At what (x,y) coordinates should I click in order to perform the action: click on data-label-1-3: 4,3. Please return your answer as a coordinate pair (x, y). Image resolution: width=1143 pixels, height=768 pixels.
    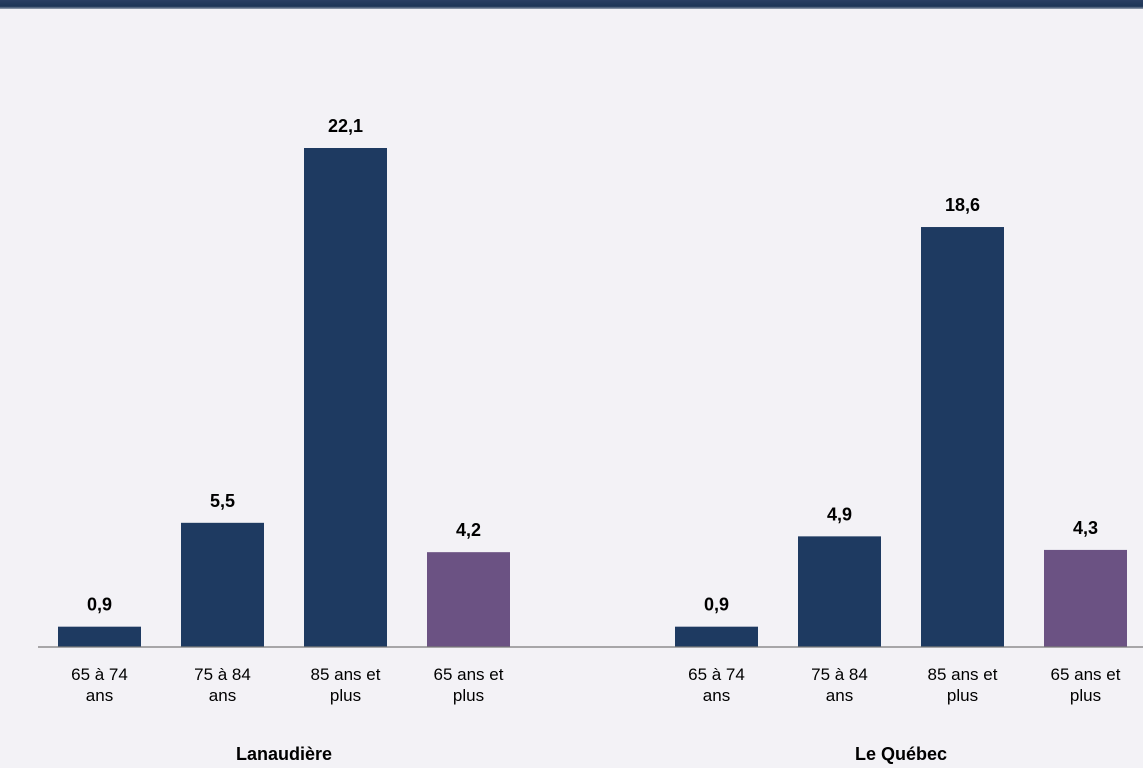
    Looking at the image, I should click on (1085, 528).